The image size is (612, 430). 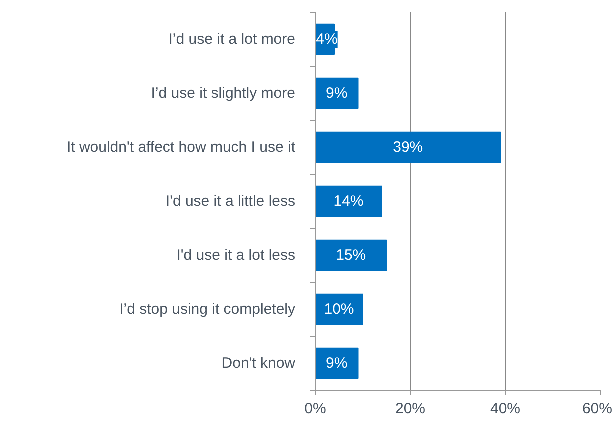 I want to click on y-tick-label: I'd use it a lot less, so click(x=236, y=255).